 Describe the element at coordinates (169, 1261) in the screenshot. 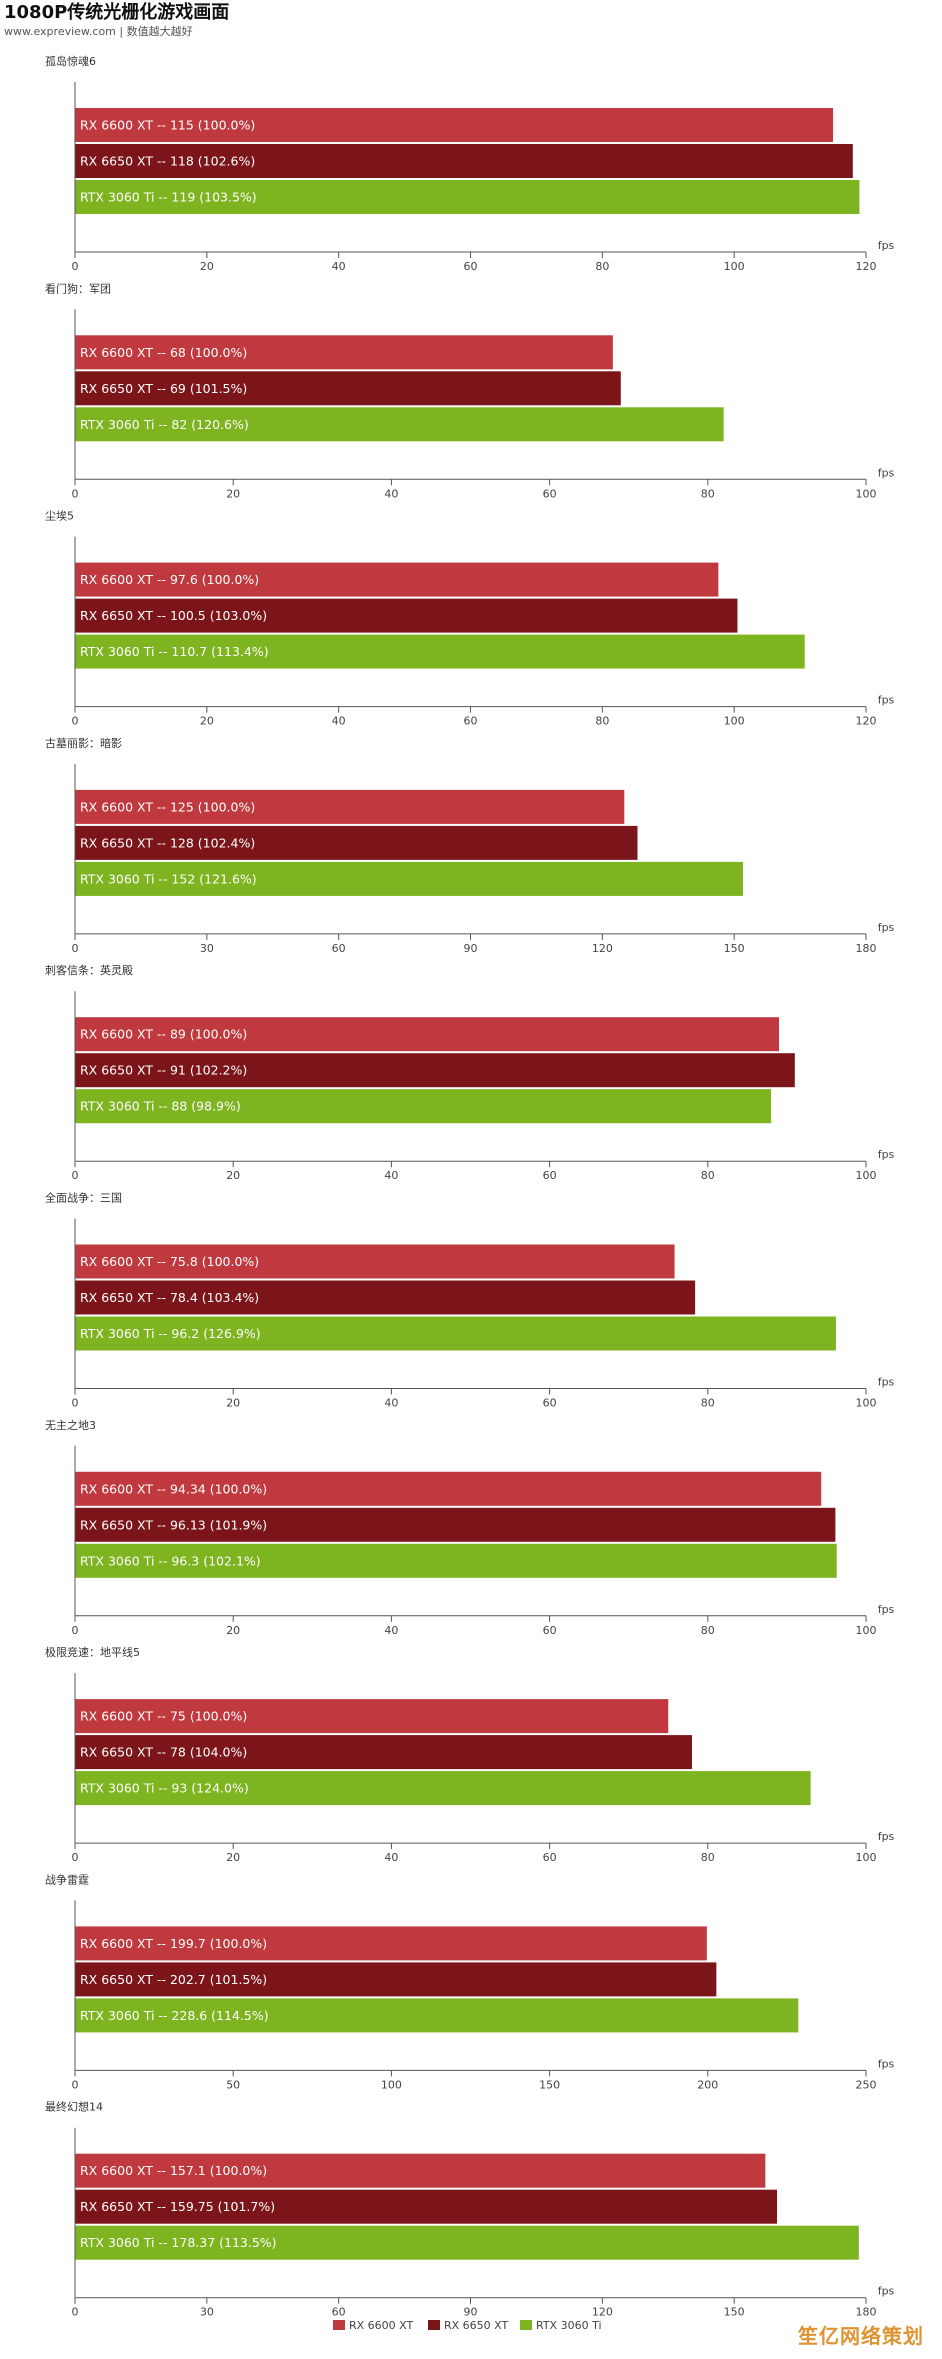

I see `bar-data-label: RX 6600 XT -- 75.8 (100.0%)` at that location.